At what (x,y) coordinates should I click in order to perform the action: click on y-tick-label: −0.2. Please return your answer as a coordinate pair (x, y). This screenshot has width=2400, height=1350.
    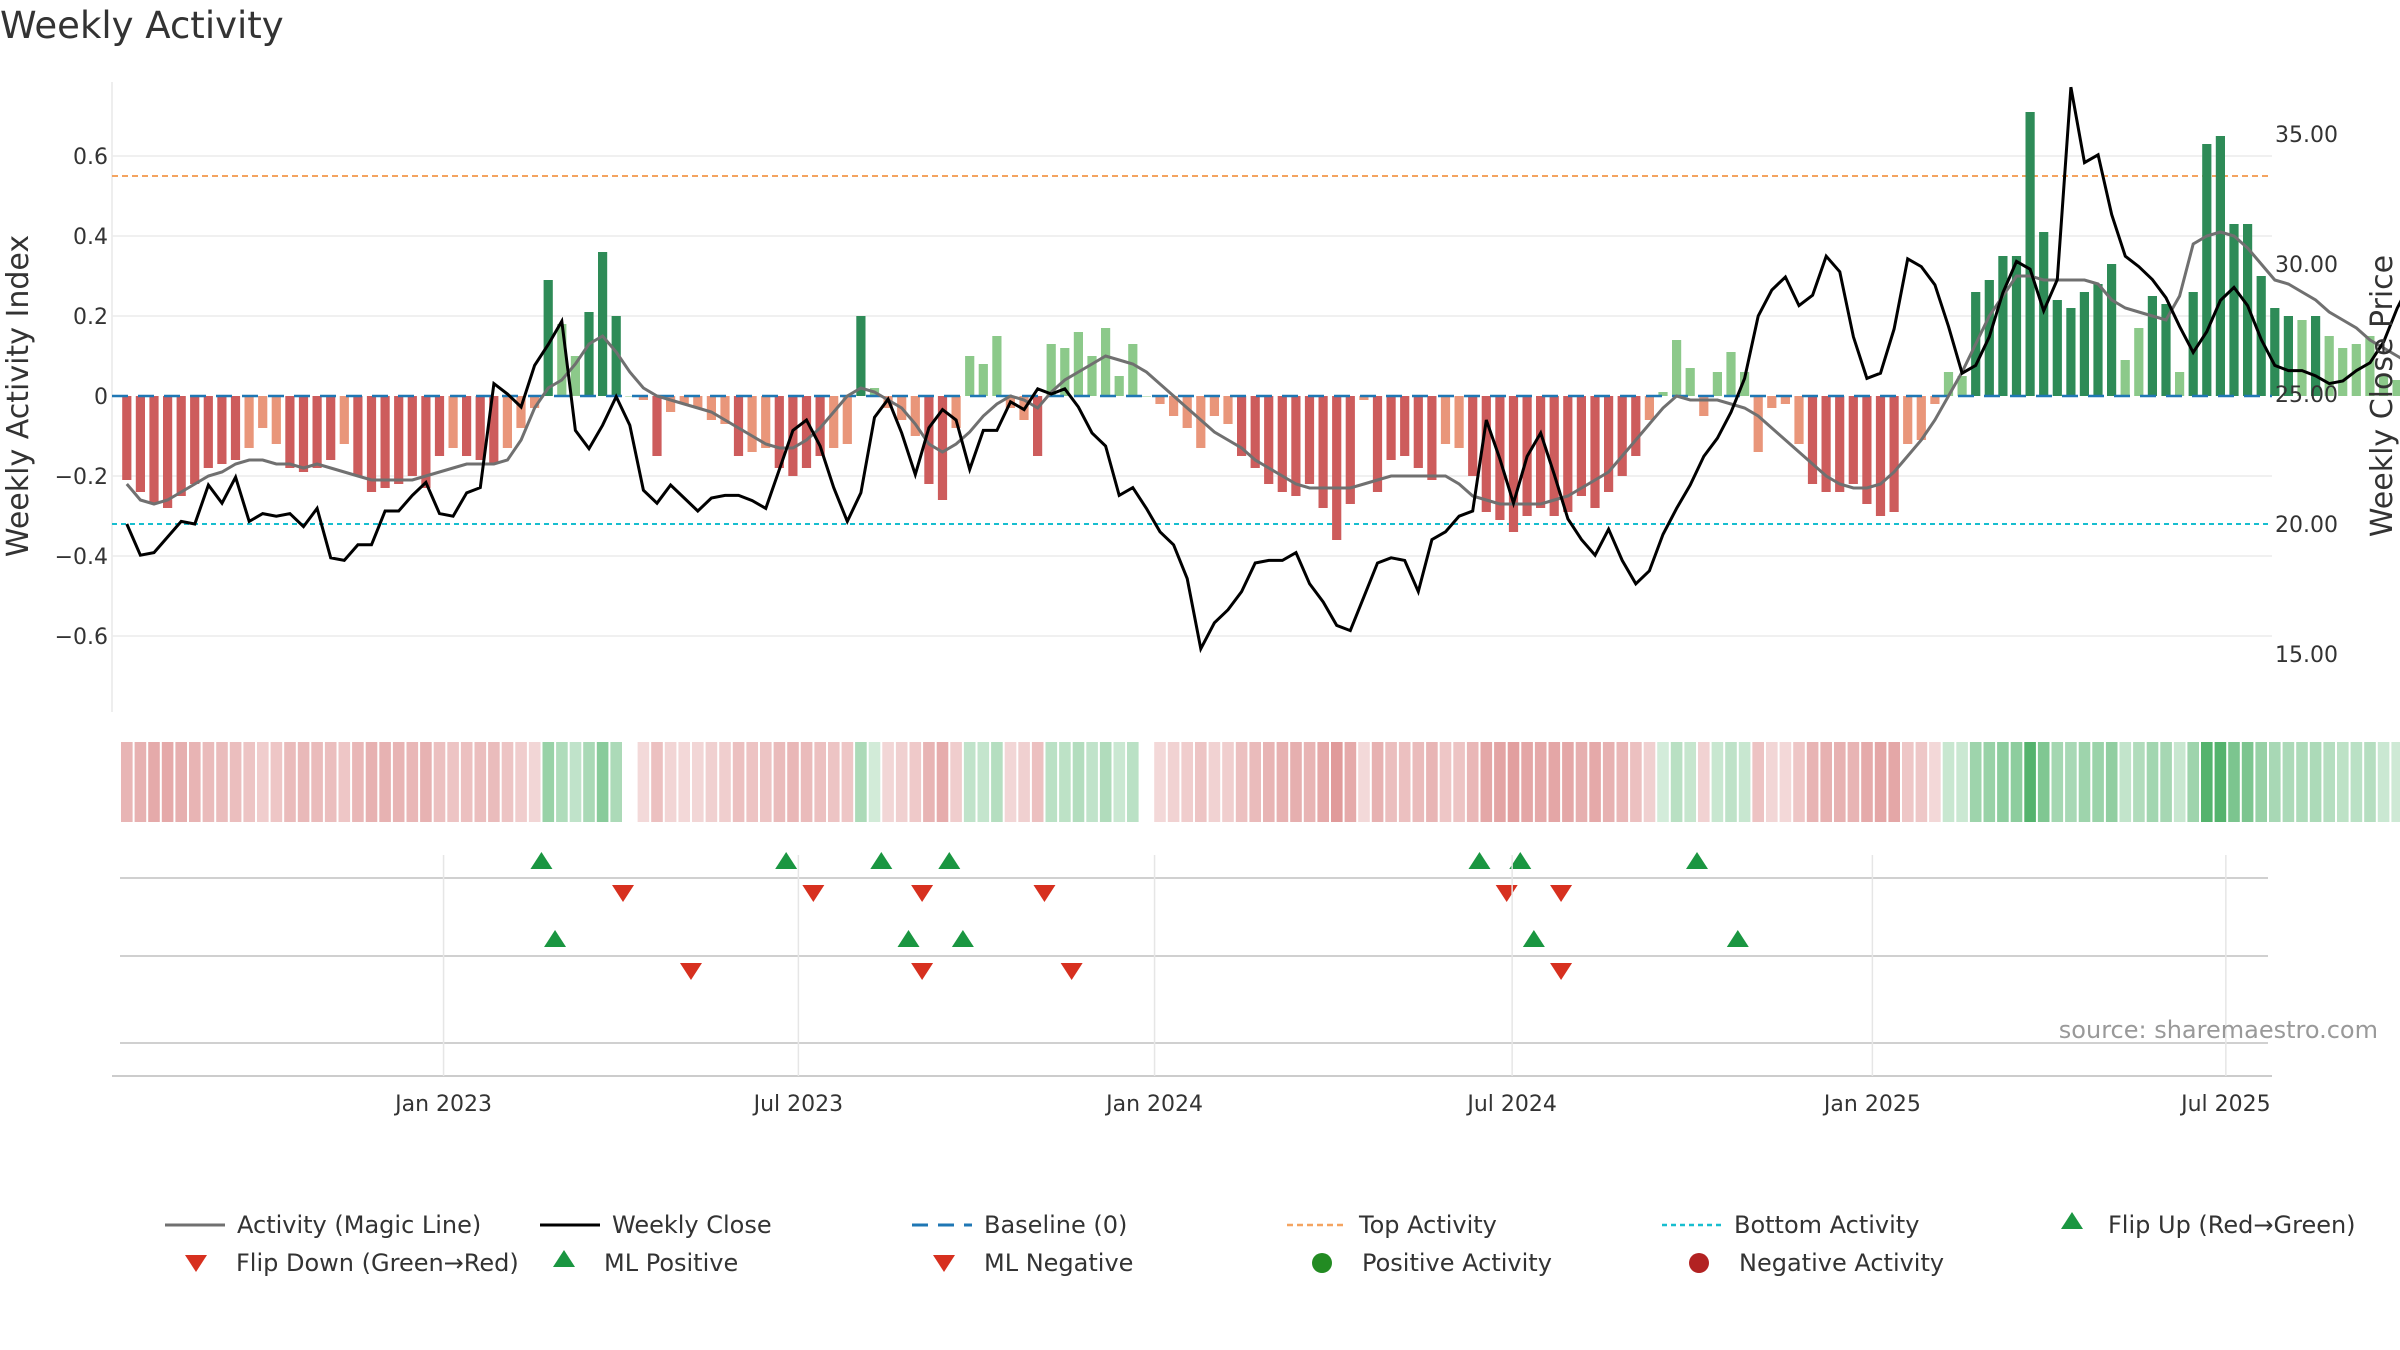
    Looking at the image, I should click on (81, 477).